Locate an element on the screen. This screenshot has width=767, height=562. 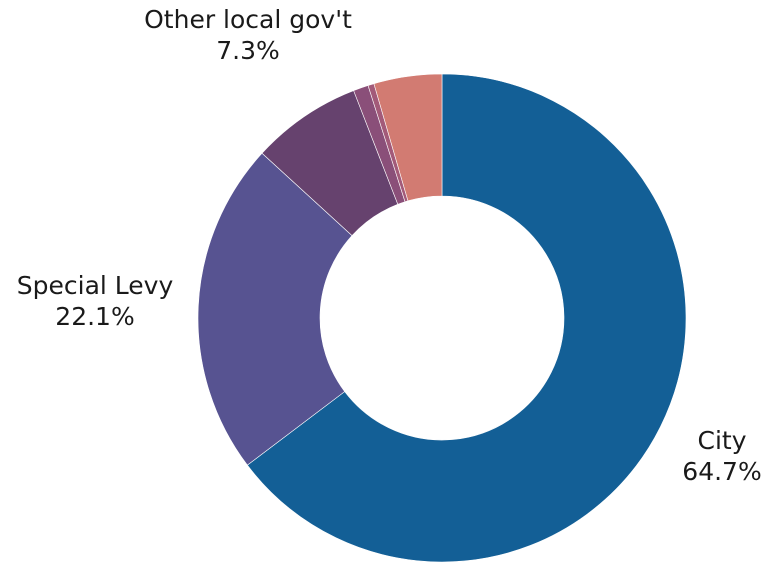
label-other-local-govt: Other local gov't 7.3% is located at coordinates (248, 35).